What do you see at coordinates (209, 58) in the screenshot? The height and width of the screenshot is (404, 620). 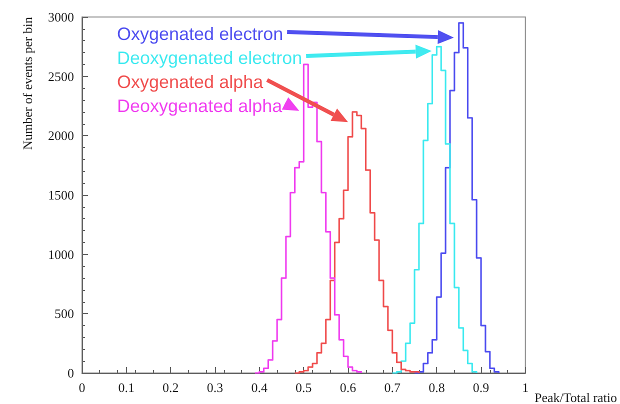 I see `text: Deoxygenated electron` at bounding box center [209, 58].